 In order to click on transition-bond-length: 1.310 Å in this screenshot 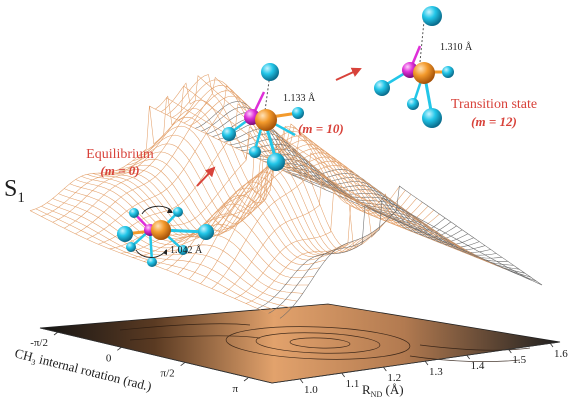, I will do `click(456, 47)`.